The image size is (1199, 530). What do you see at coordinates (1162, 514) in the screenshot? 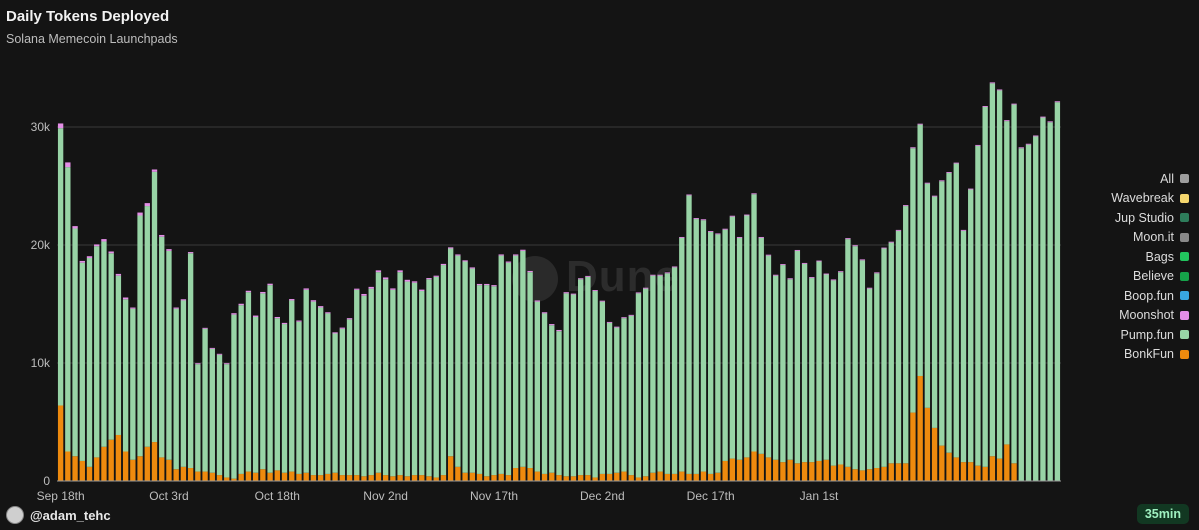
I see `refresh-badge: 35min` at bounding box center [1162, 514].